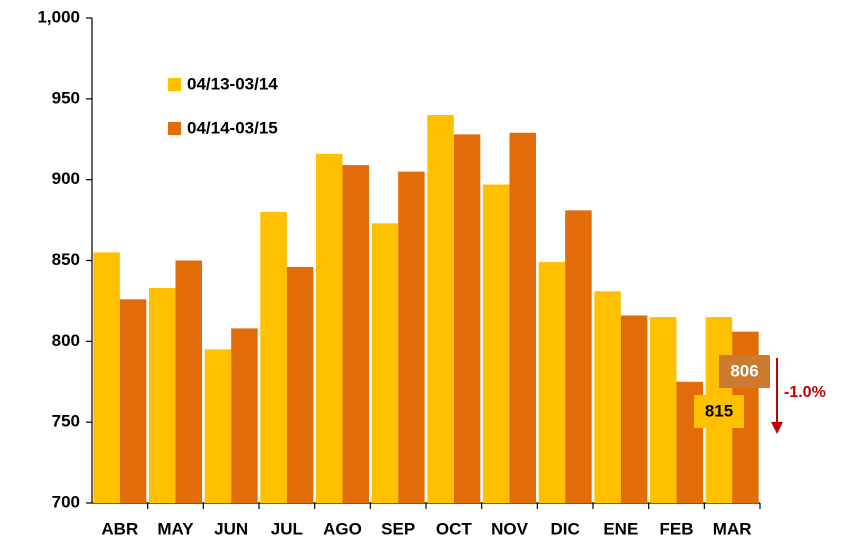 This screenshot has width=843, height=545. I want to click on y-tick-label: 1,000, so click(58, 16).